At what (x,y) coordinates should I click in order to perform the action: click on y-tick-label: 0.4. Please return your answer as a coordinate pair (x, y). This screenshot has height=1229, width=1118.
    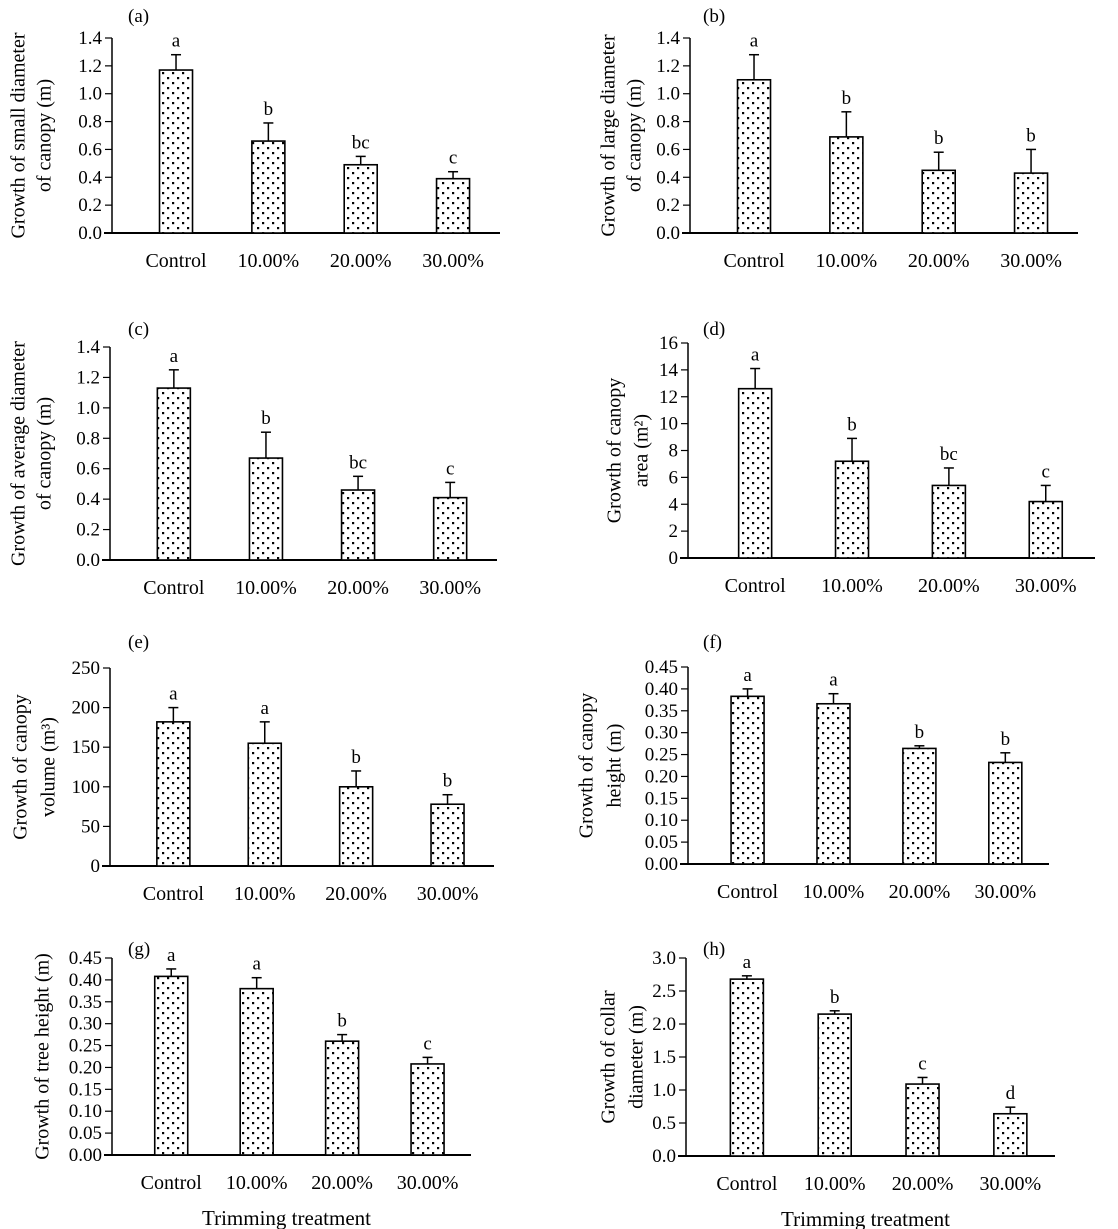
    Looking at the image, I should click on (668, 177).